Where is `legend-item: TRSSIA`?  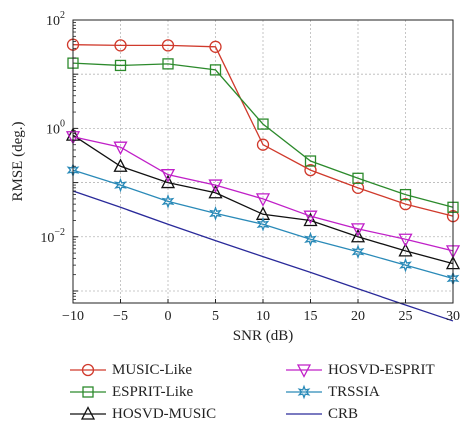
legend-item: TRSSIA is located at coordinates (333, 392).